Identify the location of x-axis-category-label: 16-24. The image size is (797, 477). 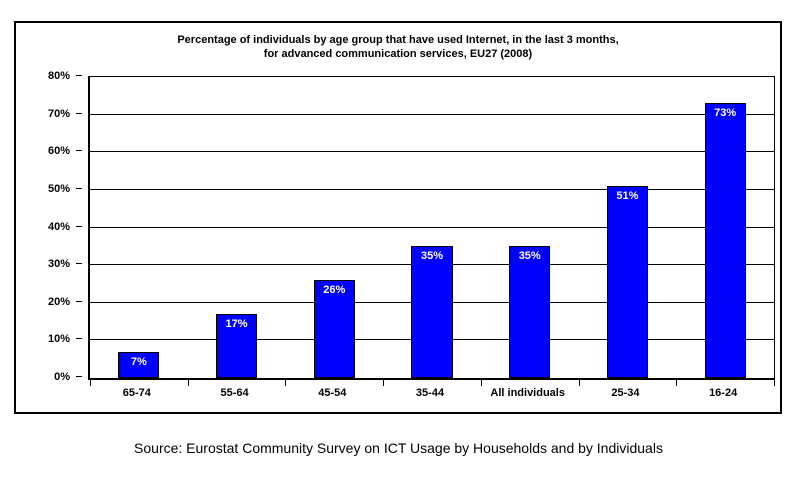
(723, 393).